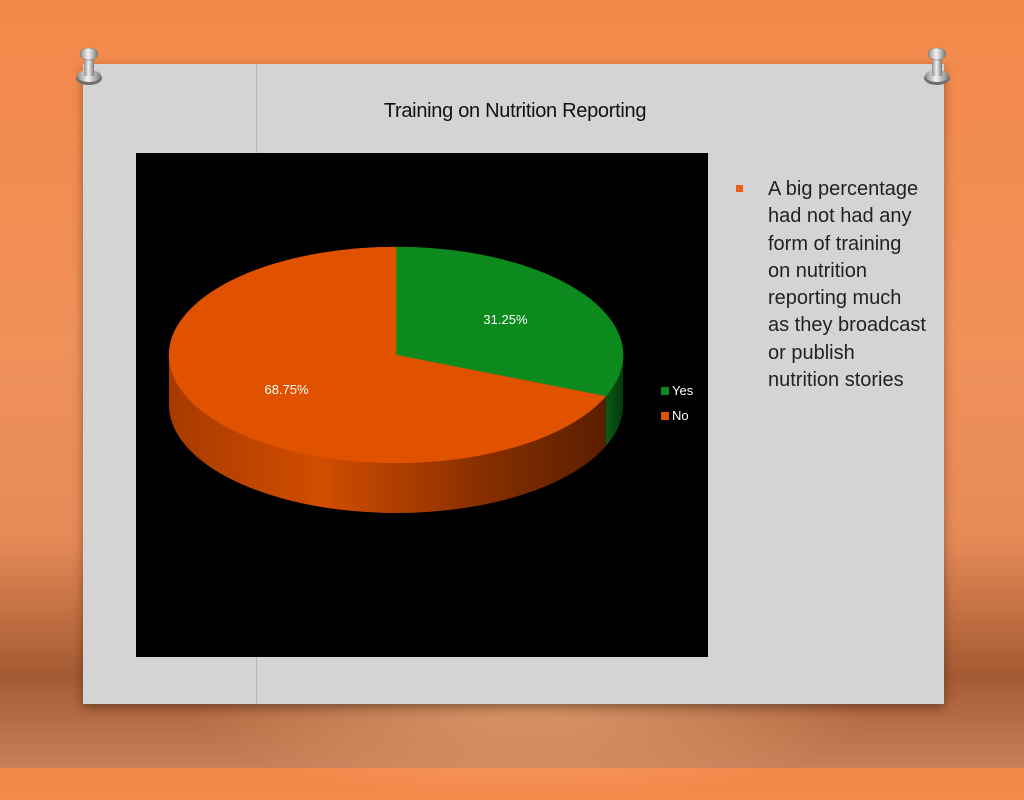 The image size is (1024, 800). I want to click on pushpin-right-icon, so click(937, 66).